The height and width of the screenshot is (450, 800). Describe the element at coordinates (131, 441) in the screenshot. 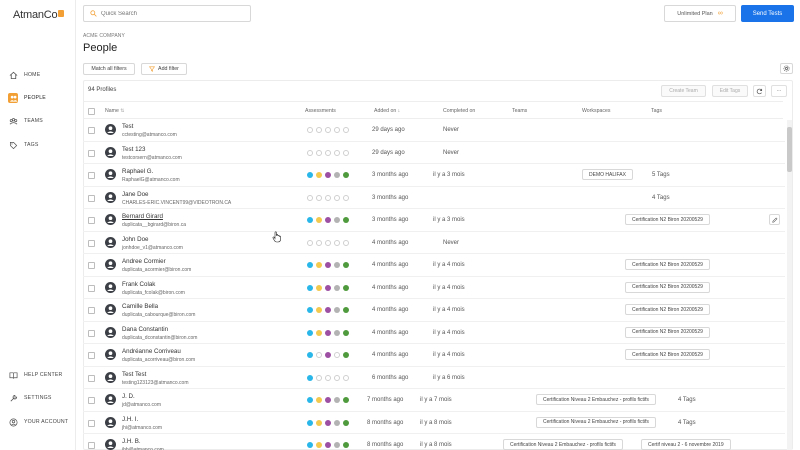

I see `person-name: J.H. B.` at that location.